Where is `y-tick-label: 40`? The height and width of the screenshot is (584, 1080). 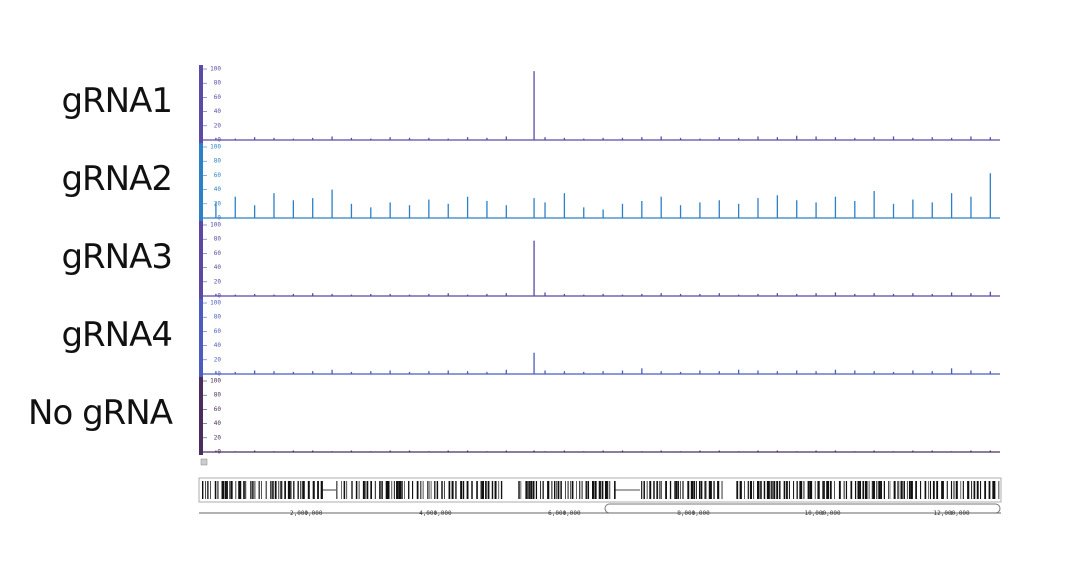
y-tick-label: 40 is located at coordinates (218, 345).